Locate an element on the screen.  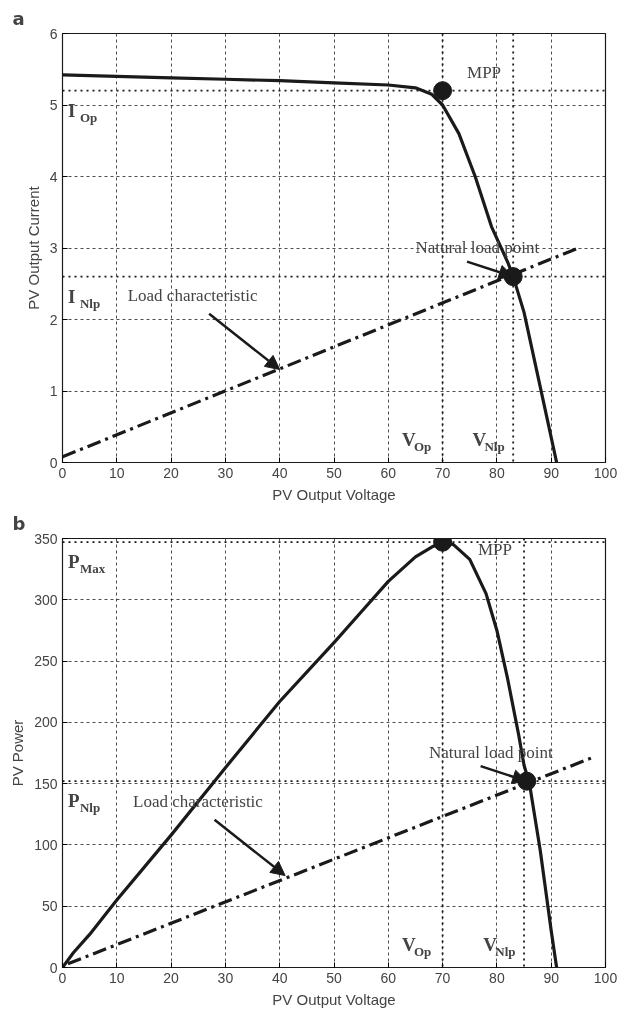
y-tick-label: 250 is located at coordinates (46, 661).